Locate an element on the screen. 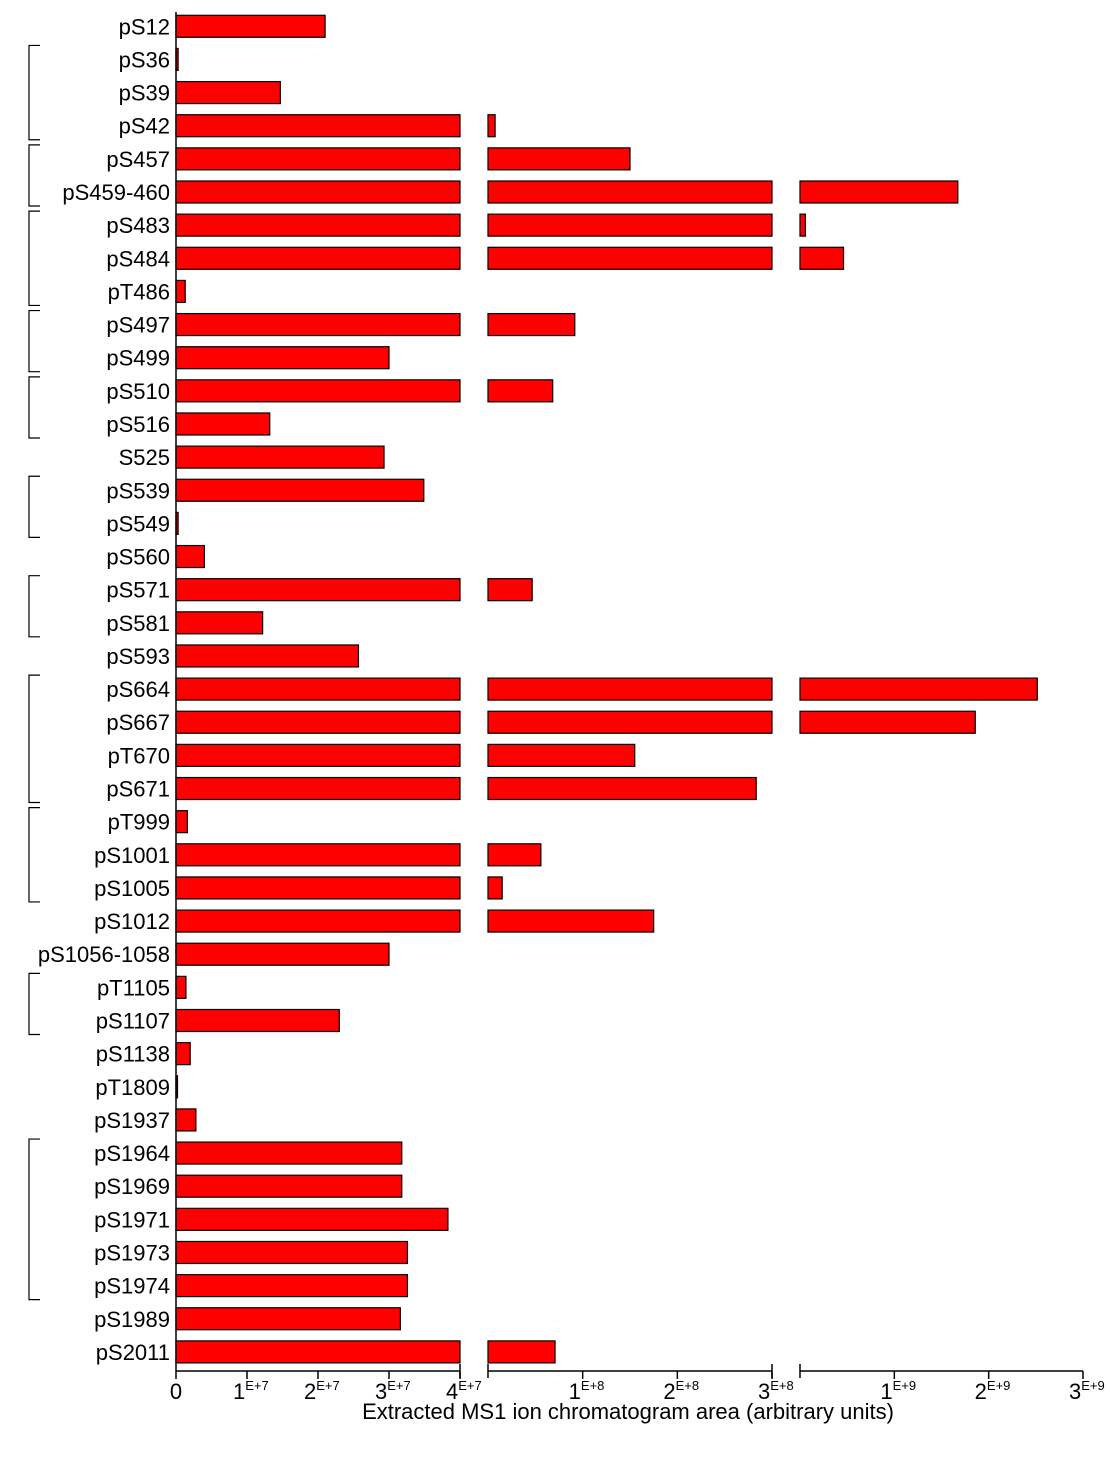  category-label: pS539 is located at coordinates (138, 490).